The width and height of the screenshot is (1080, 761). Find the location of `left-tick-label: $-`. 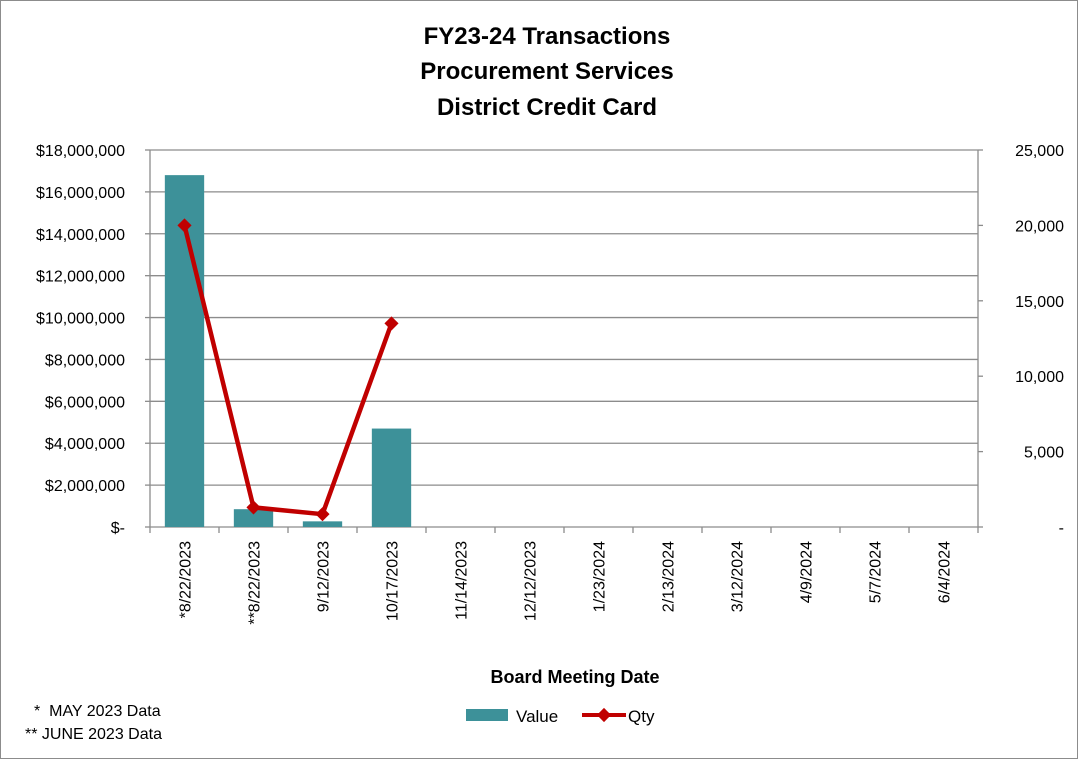

left-tick-label: $- is located at coordinates (118, 528).